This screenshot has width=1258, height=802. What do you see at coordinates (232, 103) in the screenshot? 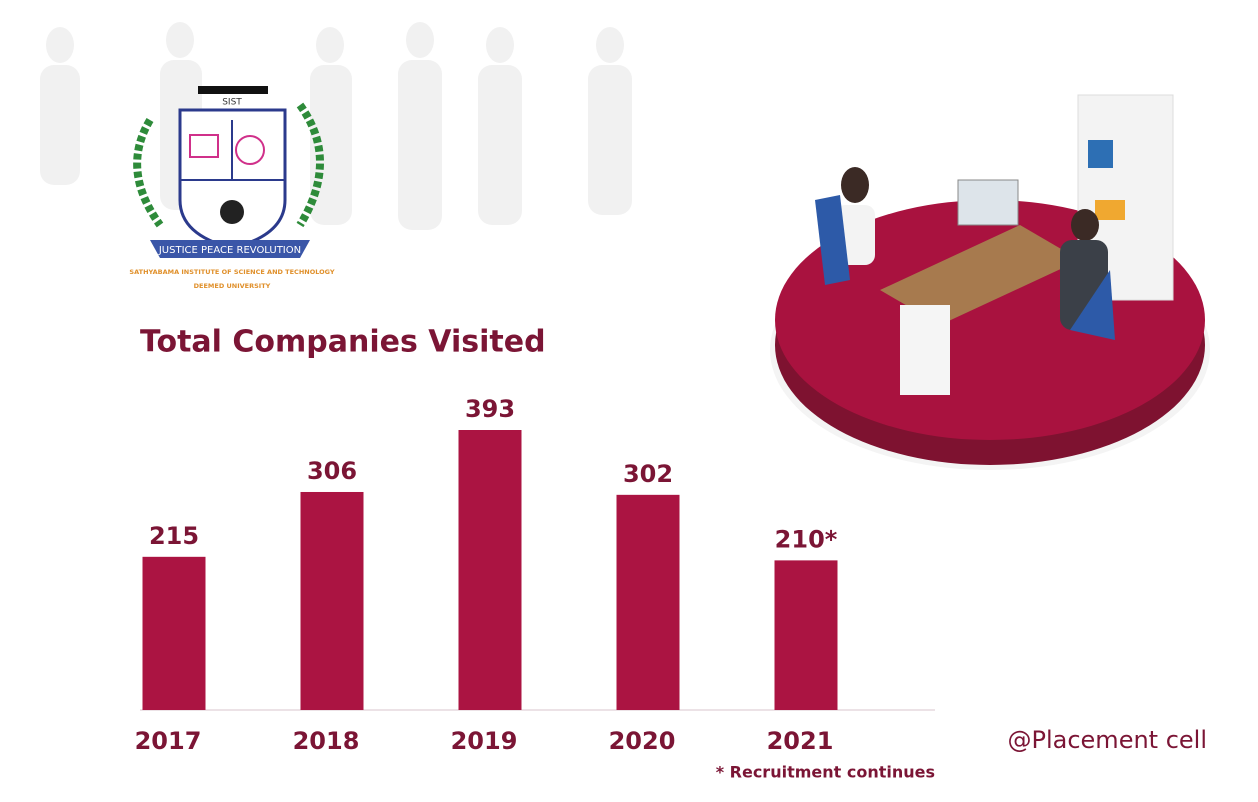
I see `logo-acronym: SIST` at bounding box center [232, 103].